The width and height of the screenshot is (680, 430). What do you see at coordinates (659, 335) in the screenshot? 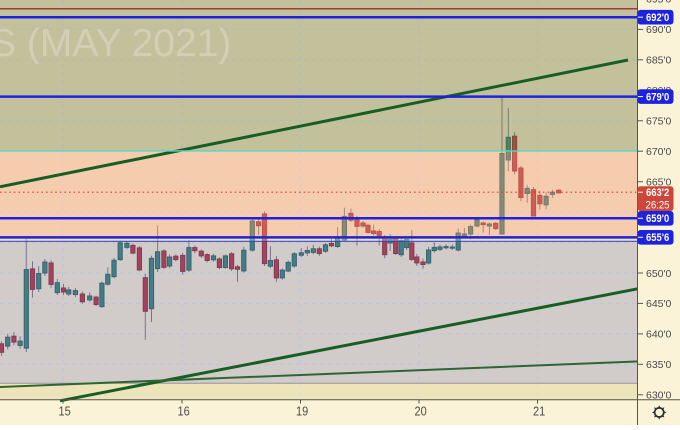
I see `svg-text: 640'0` at bounding box center [659, 335].